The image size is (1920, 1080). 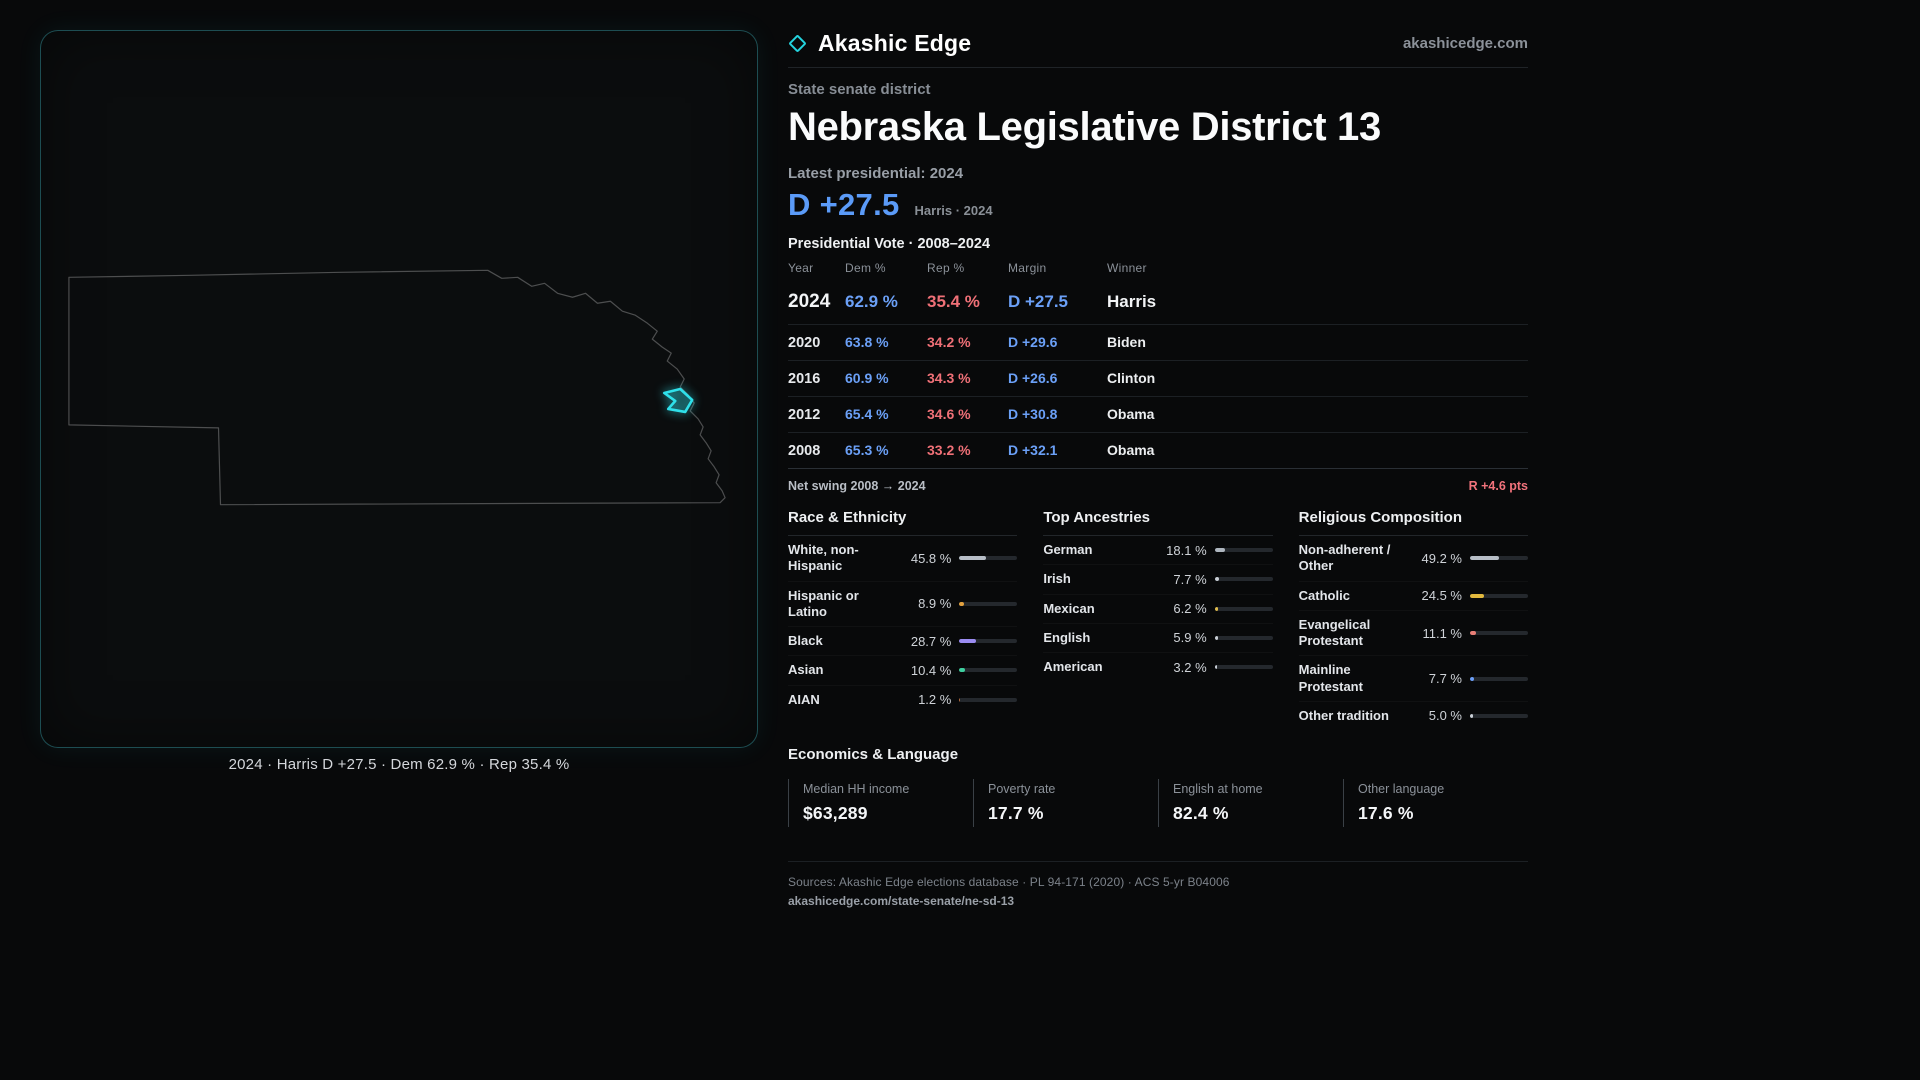 What do you see at coordinates (1435, 803) in the screenshot?
I see `stat-other-language: Other language 17.6 %` at bounding box center [1435, 803].